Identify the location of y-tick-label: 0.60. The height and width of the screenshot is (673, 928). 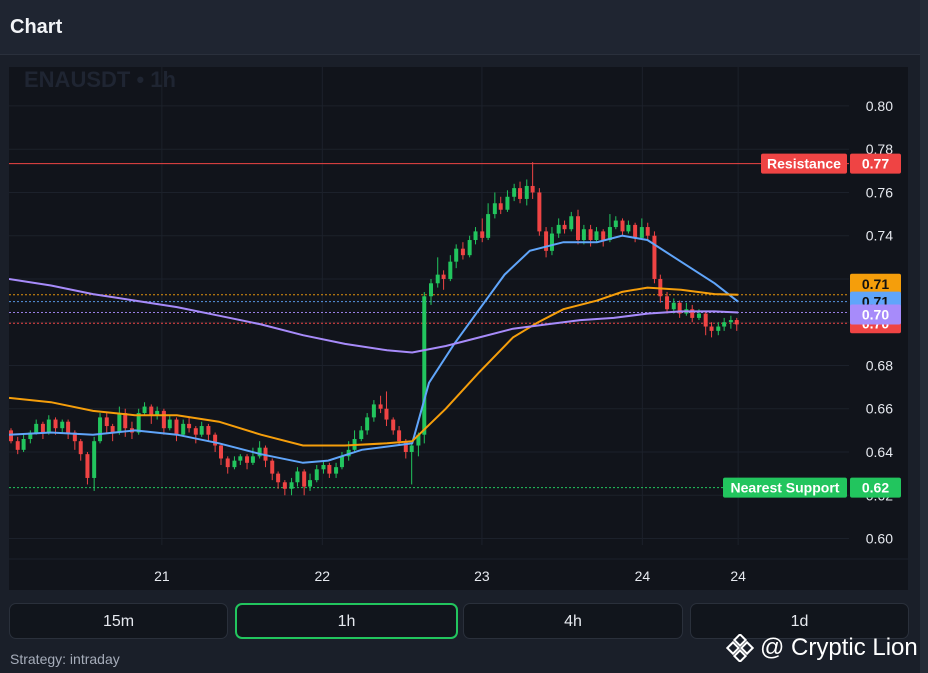
(879, 539).